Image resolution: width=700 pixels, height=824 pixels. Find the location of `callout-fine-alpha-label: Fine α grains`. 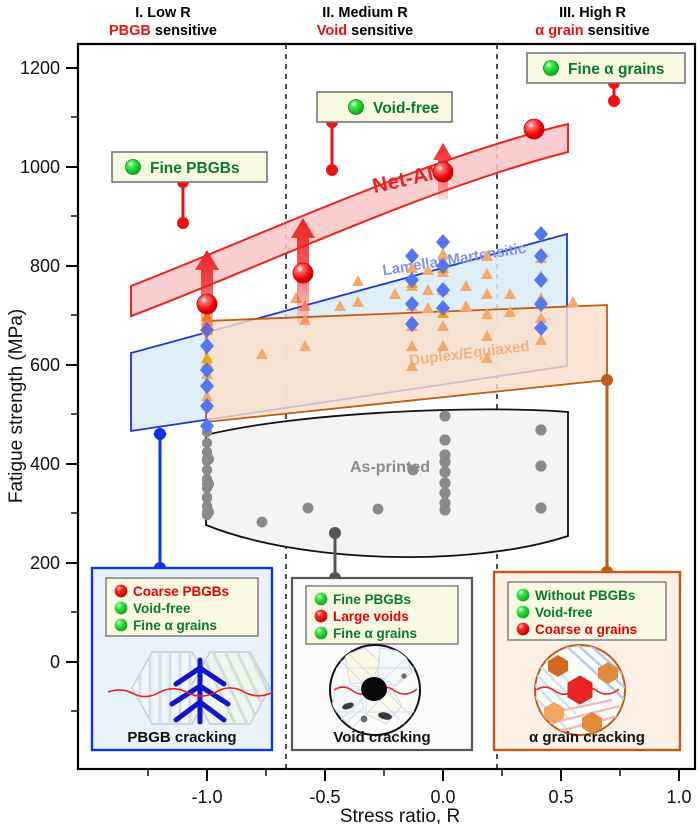

callout-fine-alpha-label: Fine α grains is located at coordinates (616, 69).